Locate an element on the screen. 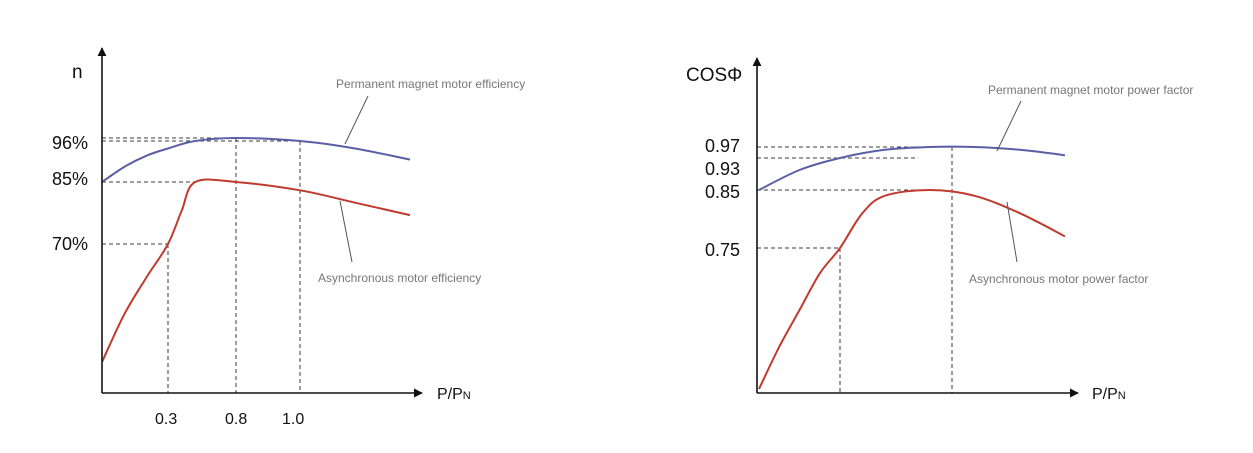  x-tick-label: 0.3 is located at coordinates (166, 419).